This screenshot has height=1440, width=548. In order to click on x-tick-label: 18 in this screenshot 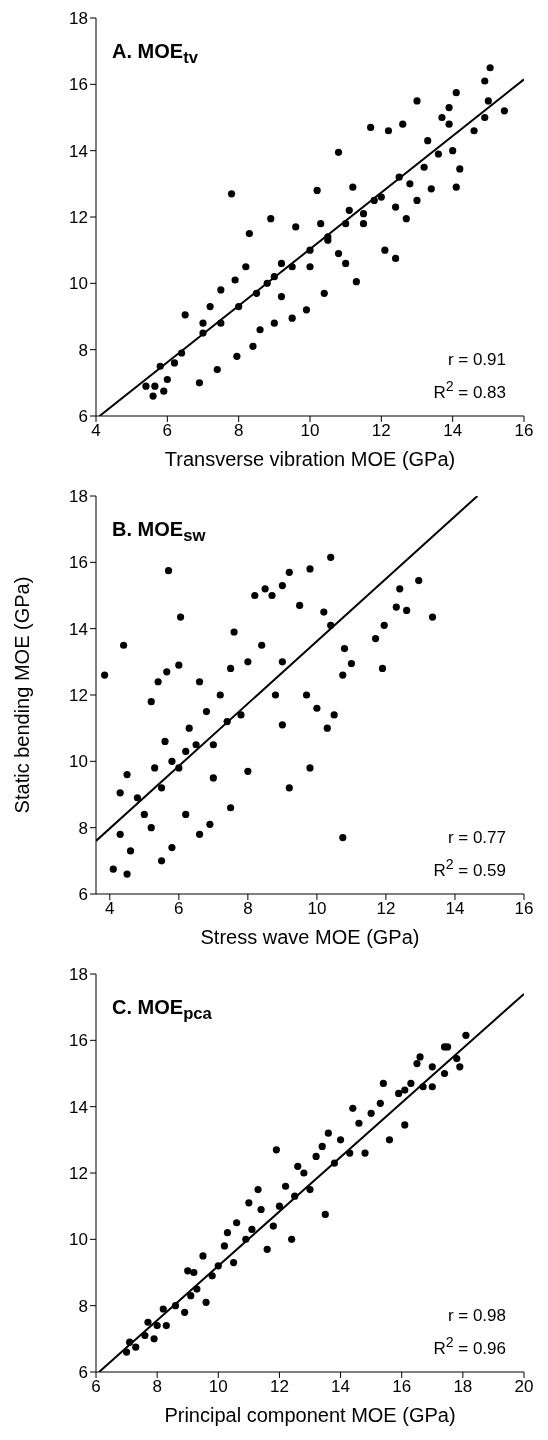, I will do `click(463, 1387)`.